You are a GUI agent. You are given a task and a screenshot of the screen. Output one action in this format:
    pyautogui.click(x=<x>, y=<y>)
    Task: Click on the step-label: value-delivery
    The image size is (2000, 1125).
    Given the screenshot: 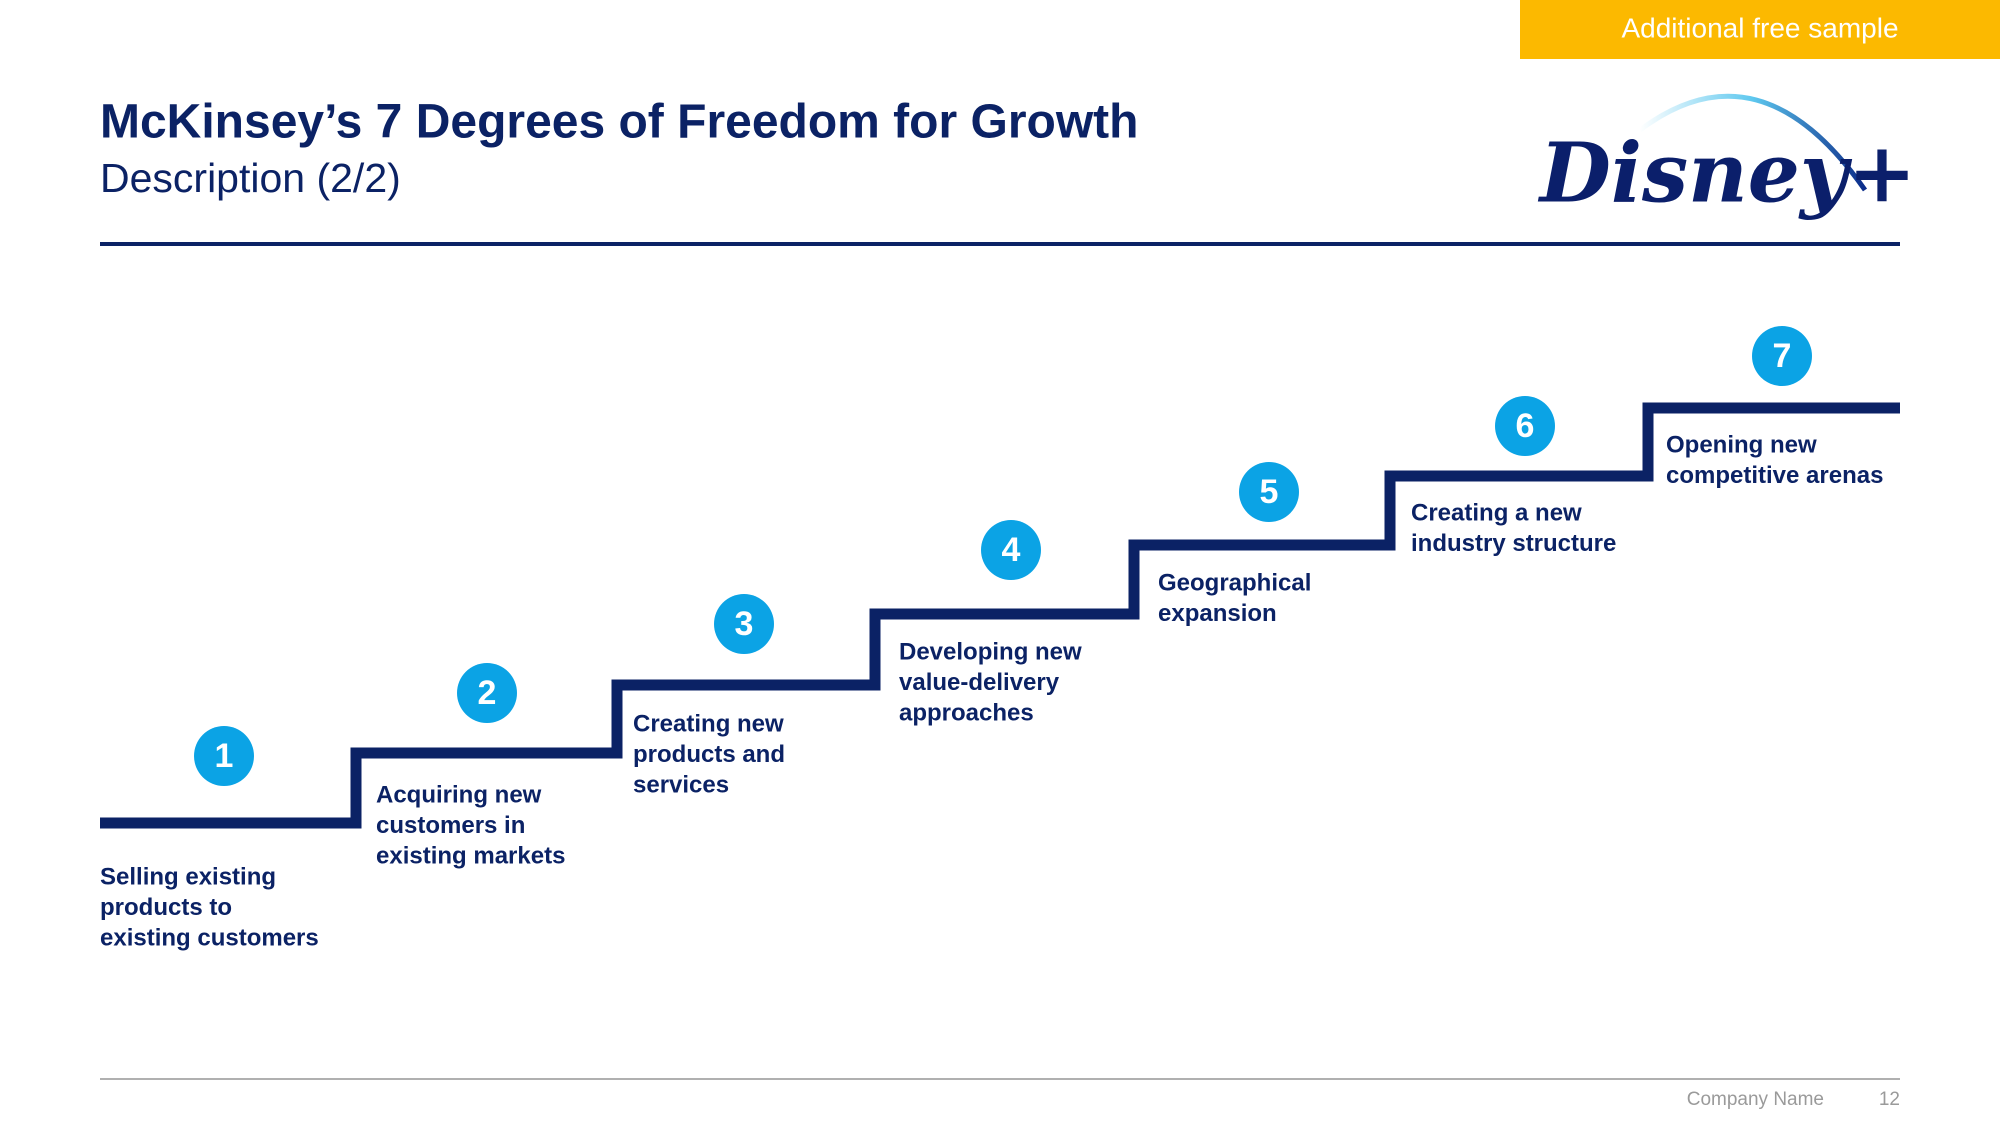 What is the action you would take?
    pyautogui.click(x=979, y=682)
    